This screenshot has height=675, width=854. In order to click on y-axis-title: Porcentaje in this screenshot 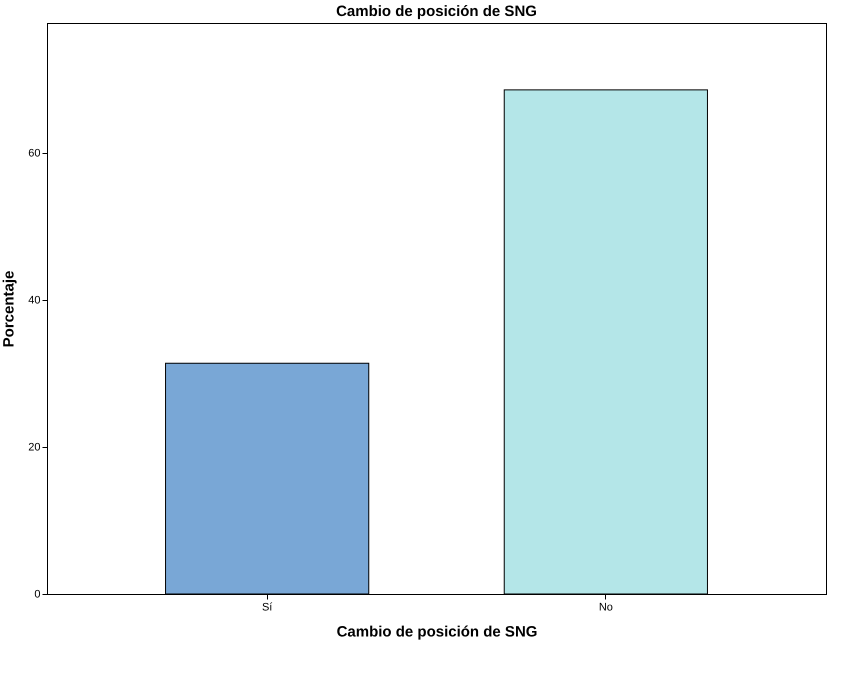, I will do `click(9, 309)`.